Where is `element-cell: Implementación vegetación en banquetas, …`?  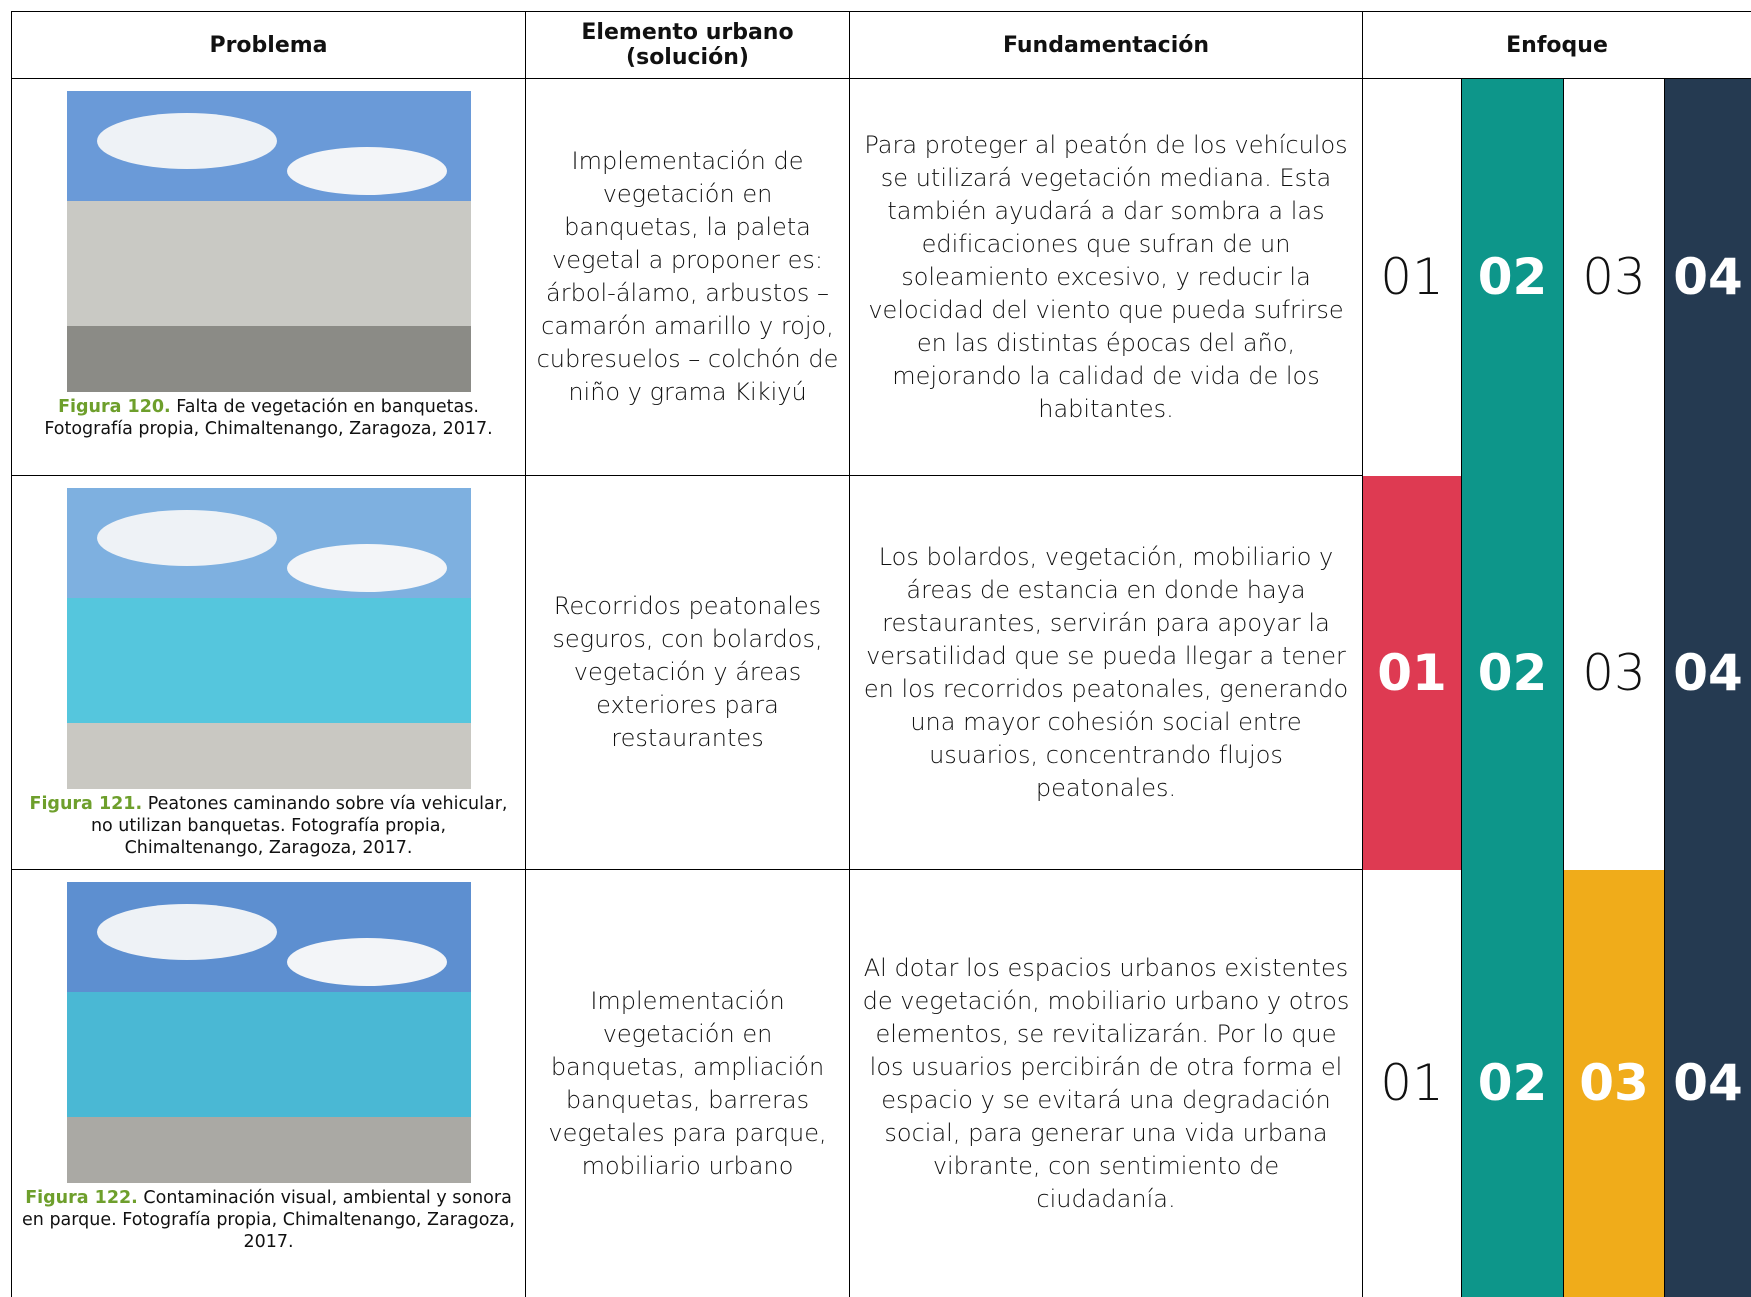 element-cell: Implementación vegetación en banquetas, … is located at coordinates (687, 1083).